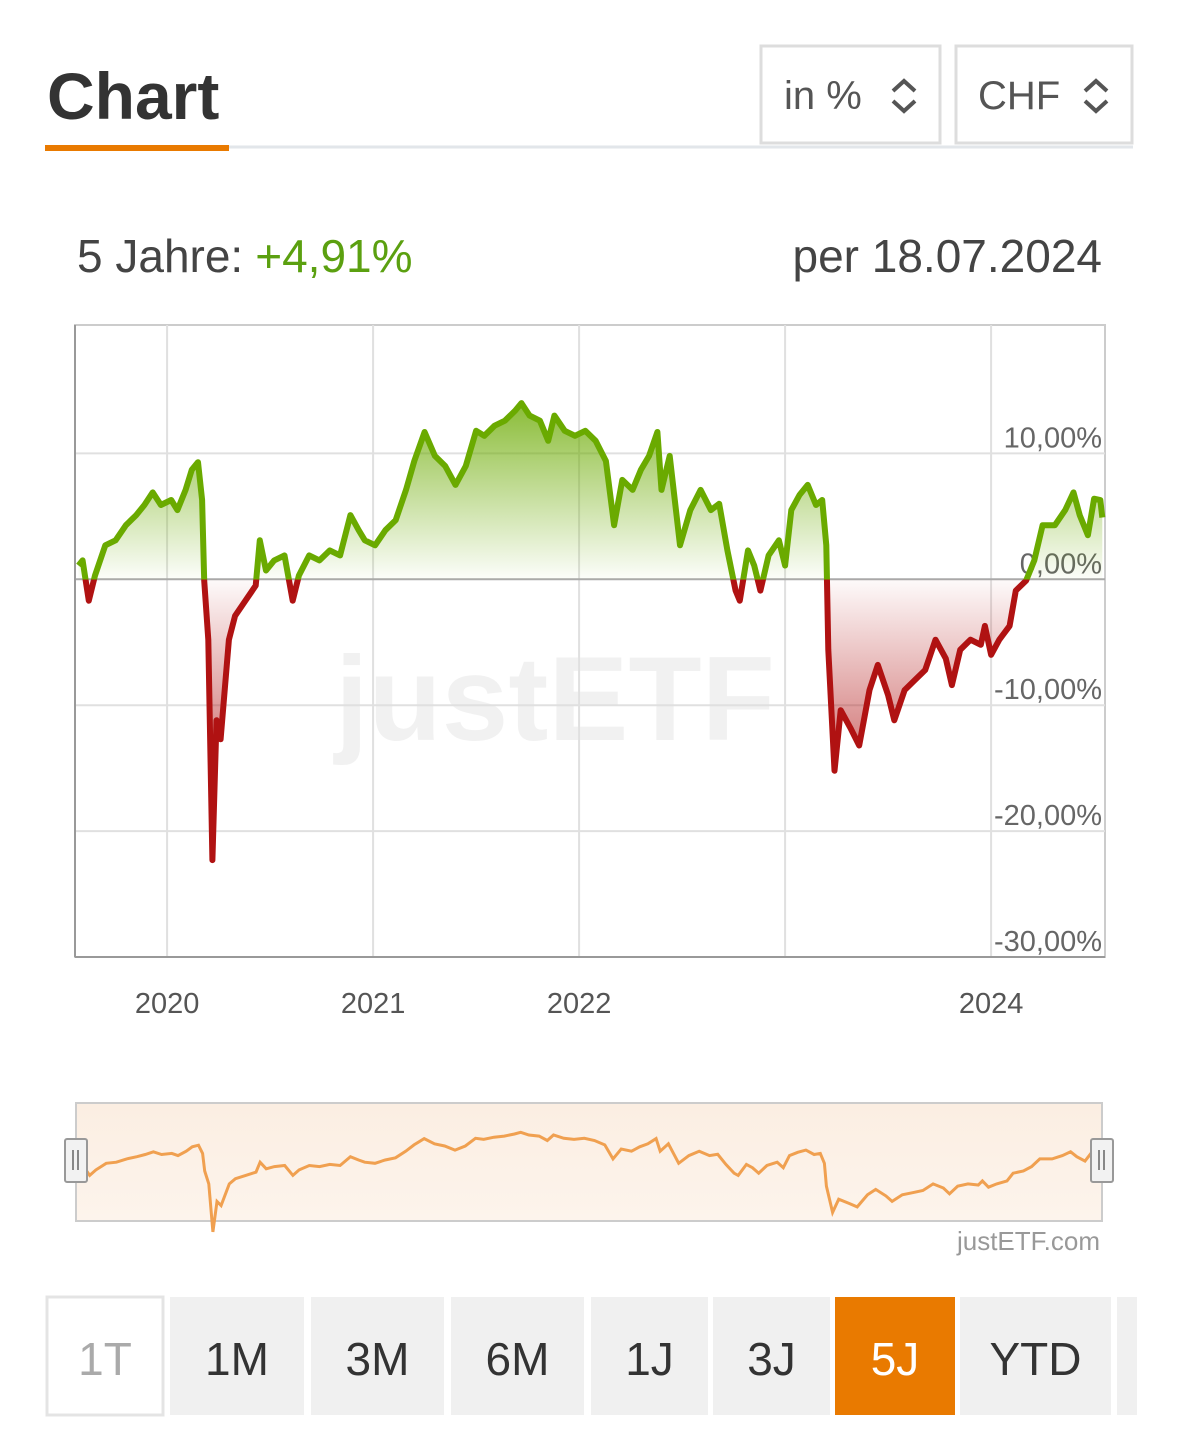 The width and height of the screenshot is (1179, 1438). I want to click on period-buttons: 1T 1M 3M 6M 1J 3J 5J YTD, so click(578, 1356).